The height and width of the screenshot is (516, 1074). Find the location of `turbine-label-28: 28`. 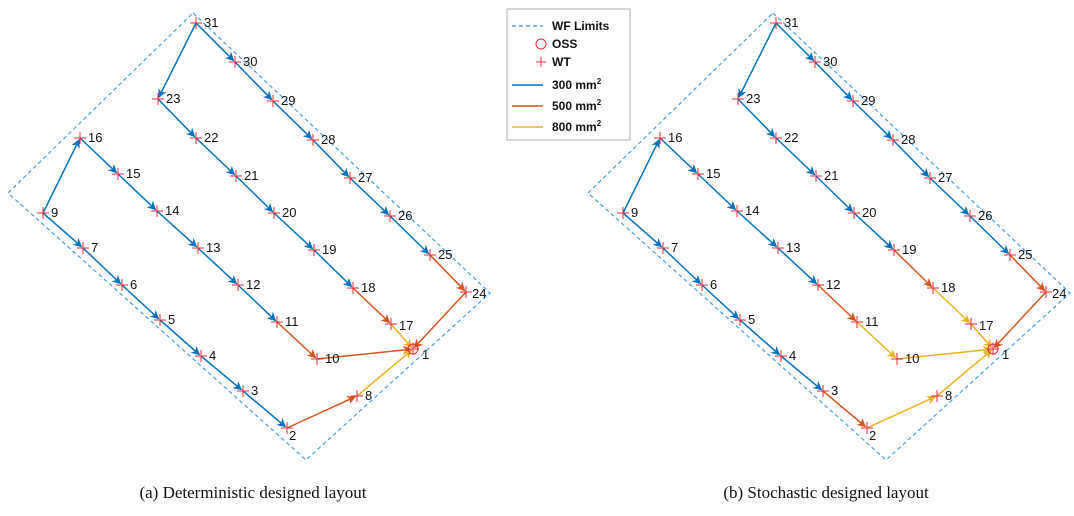

turbine-label-28: 28 is located at coordinates (328, 139).